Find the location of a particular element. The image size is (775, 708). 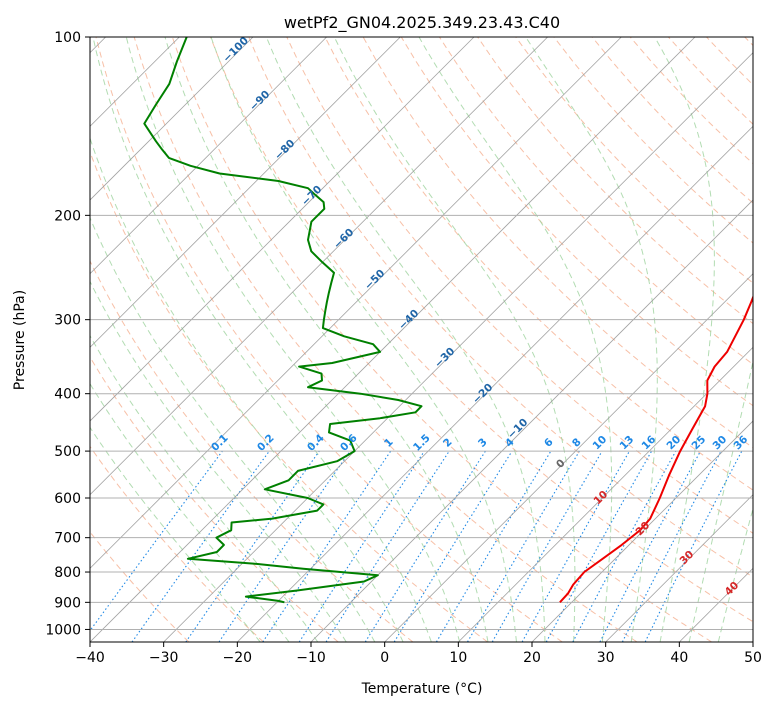

x-tick-label: −20 is located at coordinates (238, 658).